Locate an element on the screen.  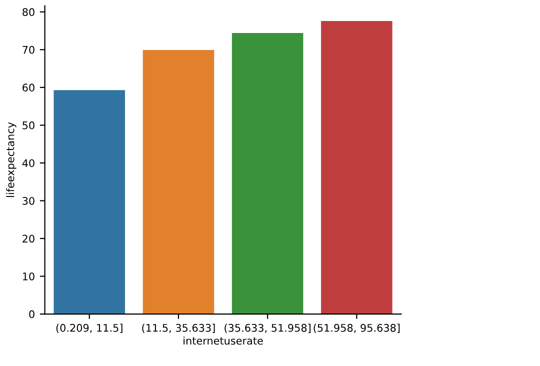
y-tick-label: 10 is located at coordinates (28, 276).